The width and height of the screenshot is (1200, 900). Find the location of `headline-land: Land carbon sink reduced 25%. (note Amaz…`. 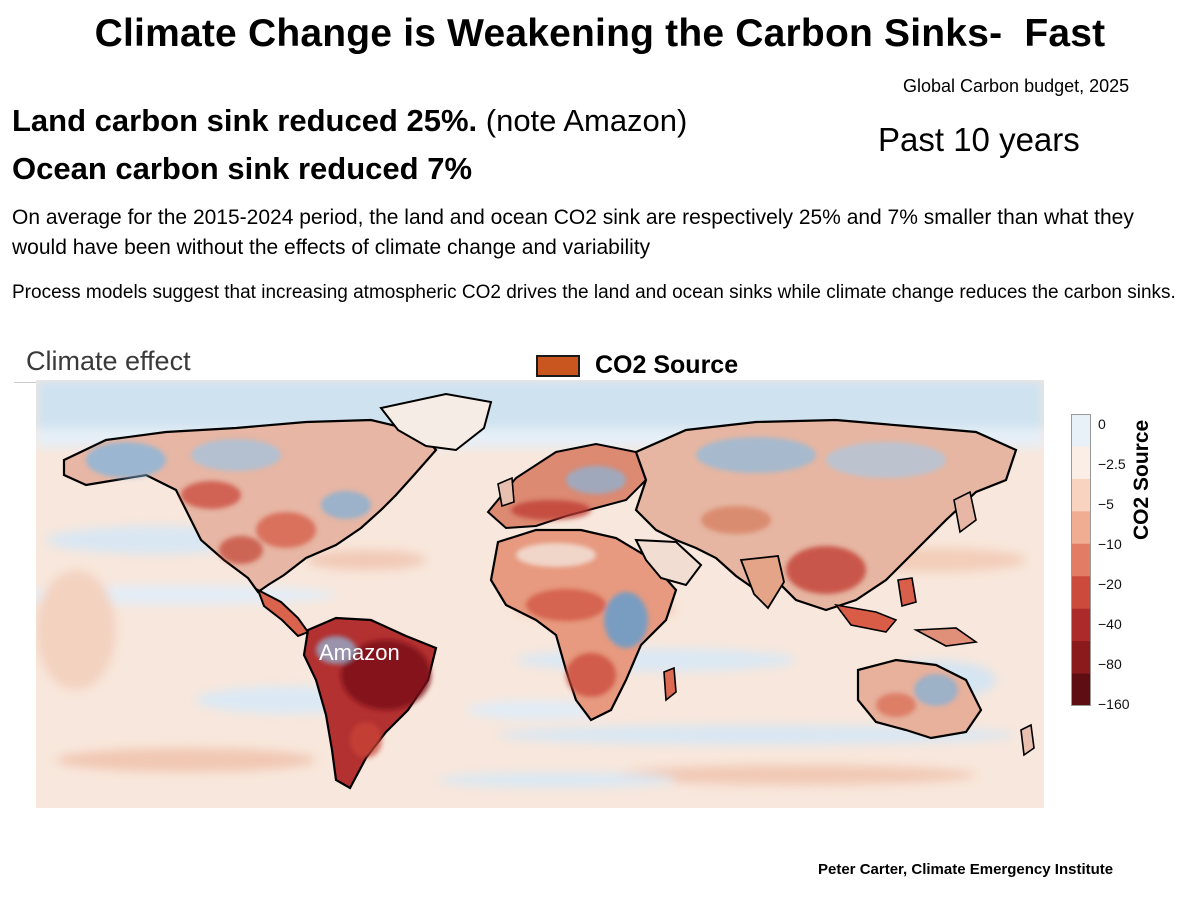

headline-land: Land carbon sink reduced 25%. (note Amaz… is located at coordinates (349, 121).